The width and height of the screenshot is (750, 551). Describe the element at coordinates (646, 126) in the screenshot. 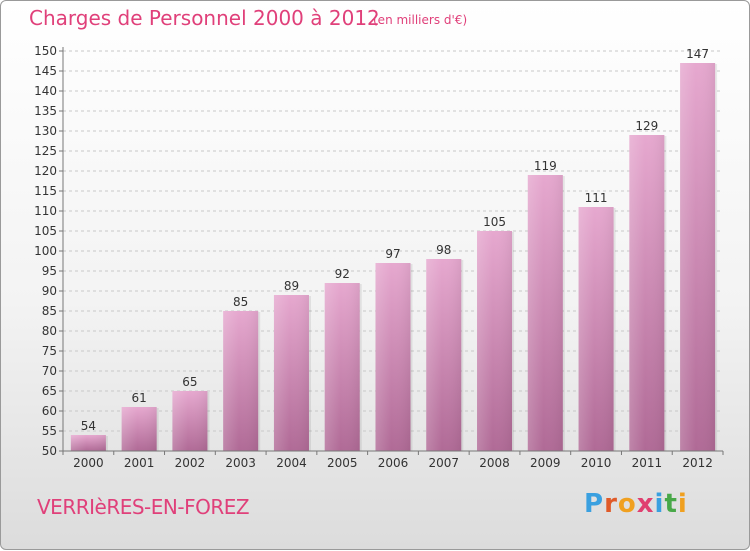

I see `data-label-2011: 129` at that location.